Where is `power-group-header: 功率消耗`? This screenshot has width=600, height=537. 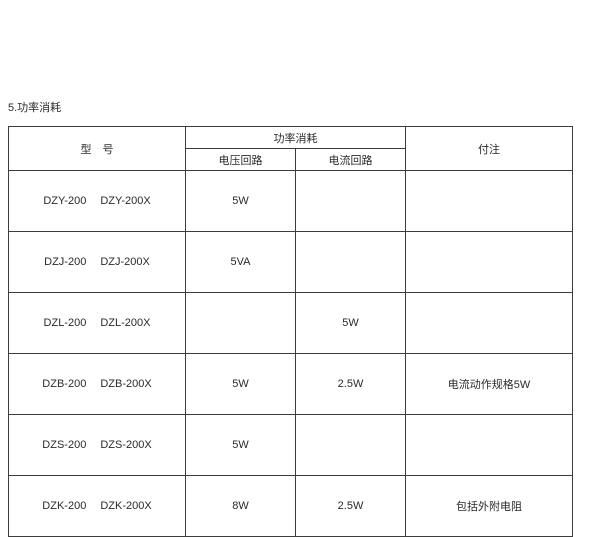
power-group-header: 功率消耗 is located at coordinates (295, 137).